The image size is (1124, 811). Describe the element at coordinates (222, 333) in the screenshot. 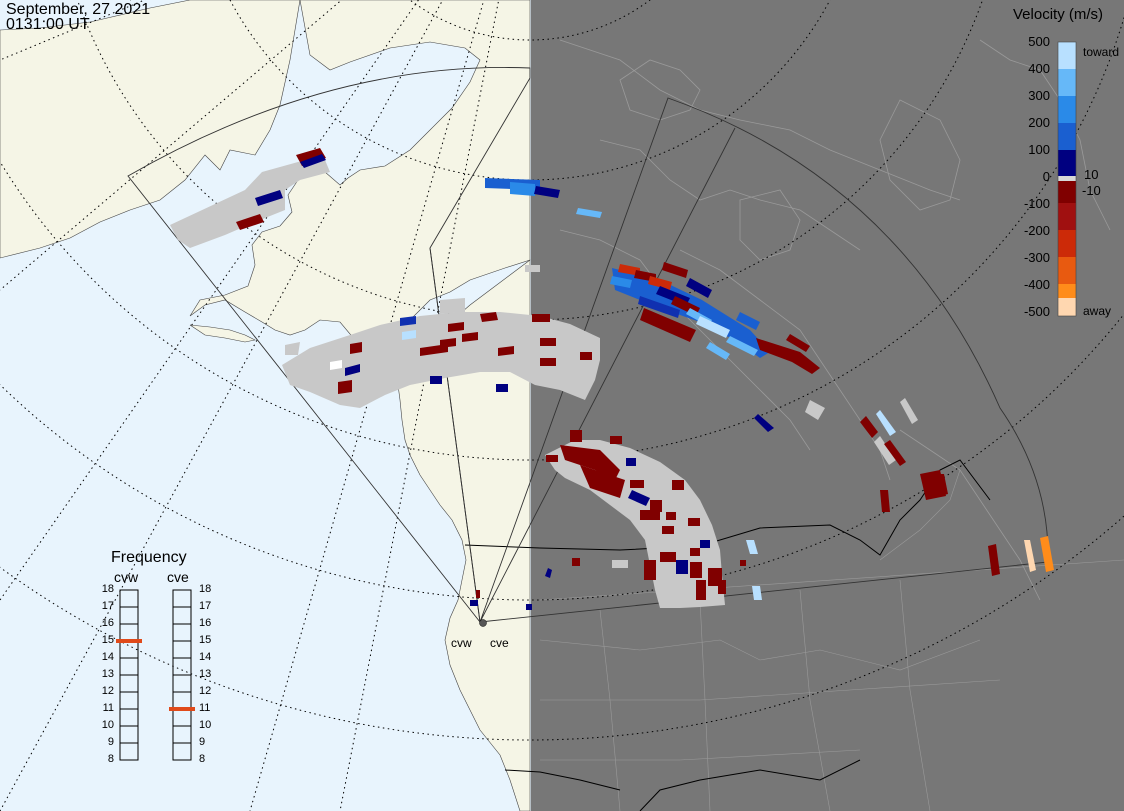

I see `land-aleutians` at that location.